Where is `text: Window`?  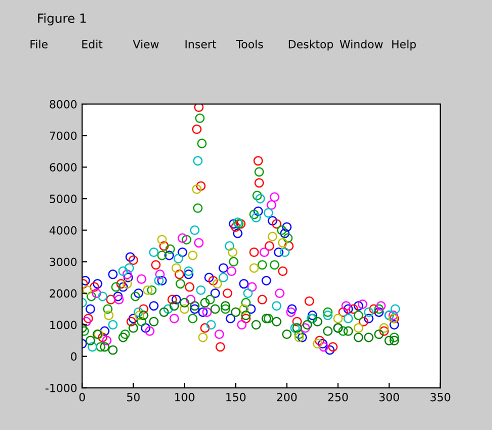 text: Window is located at coordinates (361, 44).